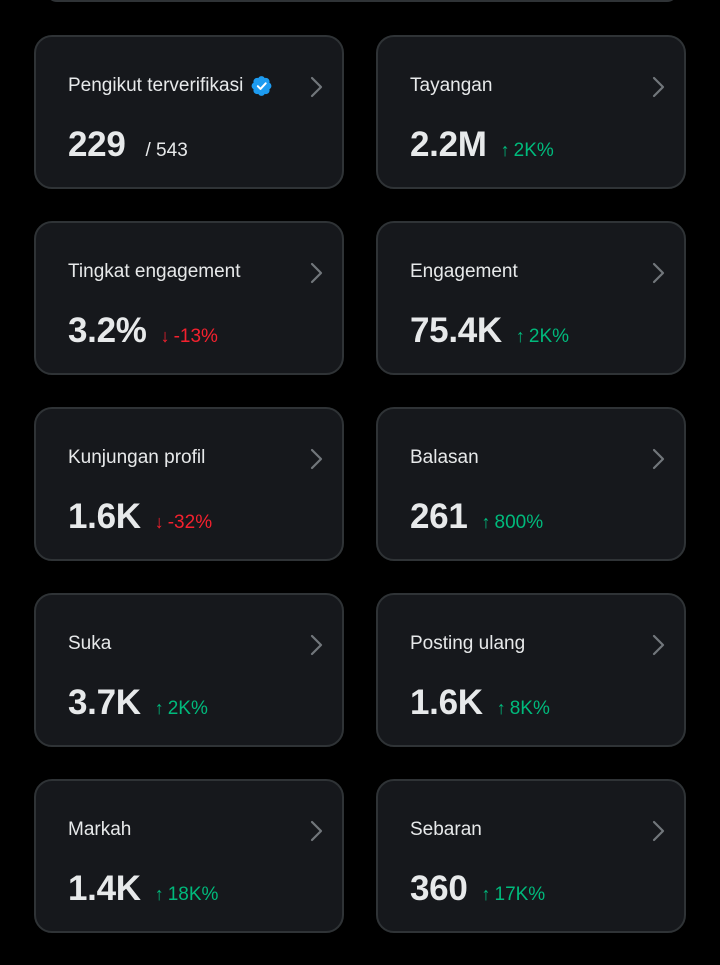  Describe the element at coordinates (456, 330) in the screenshot. I see `metric-value: 75.4K` at that location.